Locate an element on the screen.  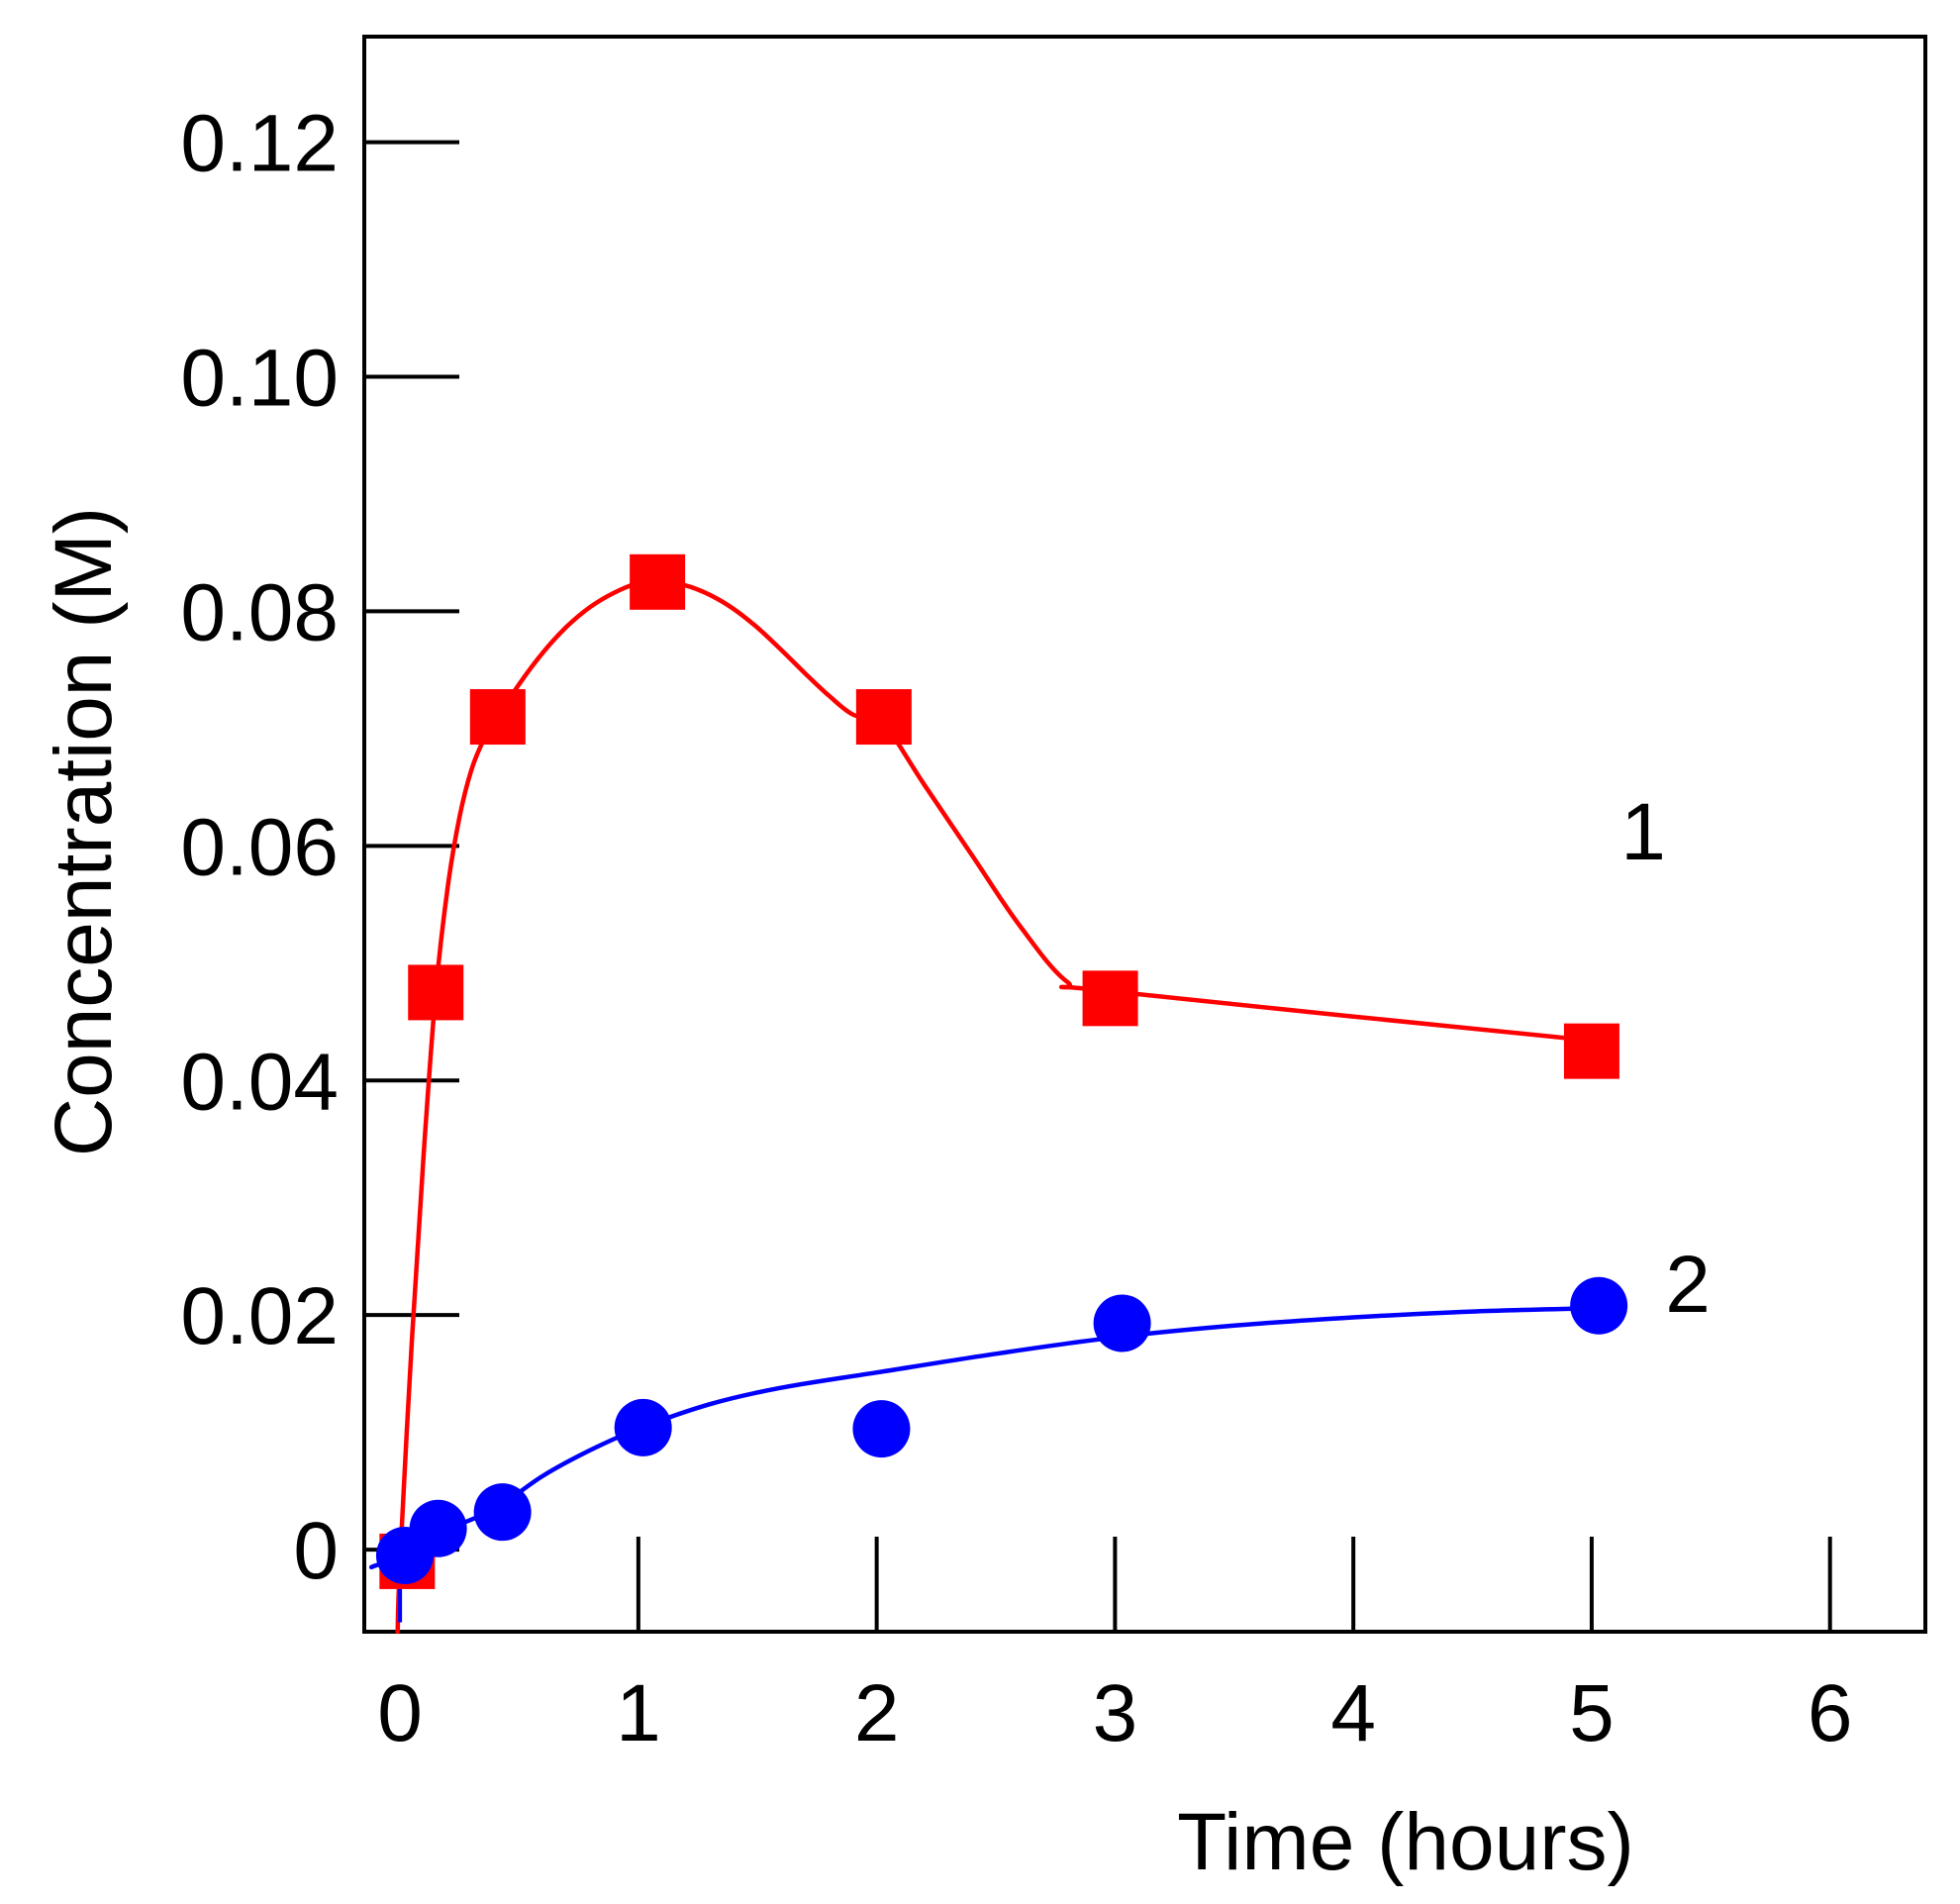
y-axis: 0 0.02 0.04 0.06 0.08 0.10 0.12 is located at coordinates (319, 847).